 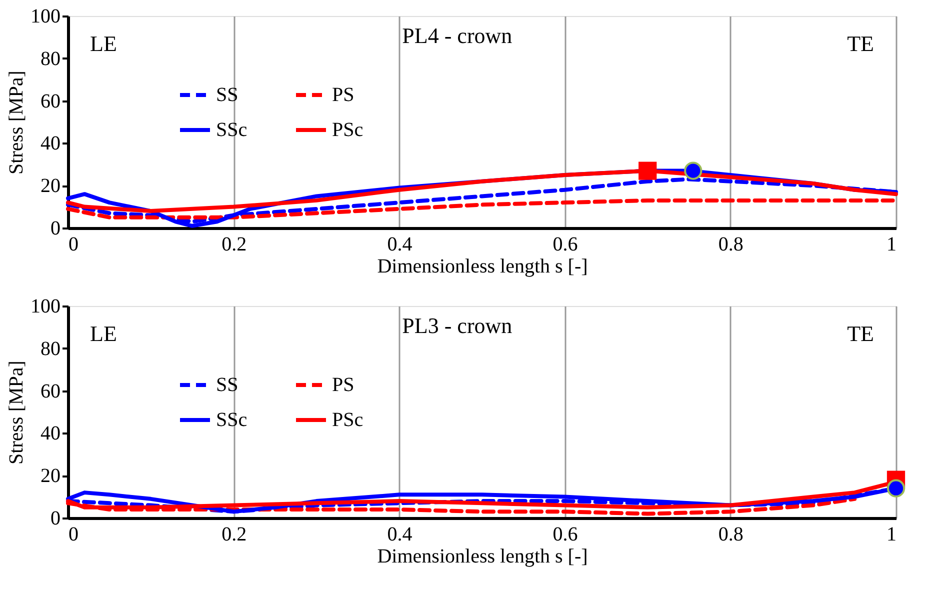 What do you see at coordinates (457, 35) in the screenshot?
I see `chart-title: PL4 - crown` at bounding box center [457, 35].